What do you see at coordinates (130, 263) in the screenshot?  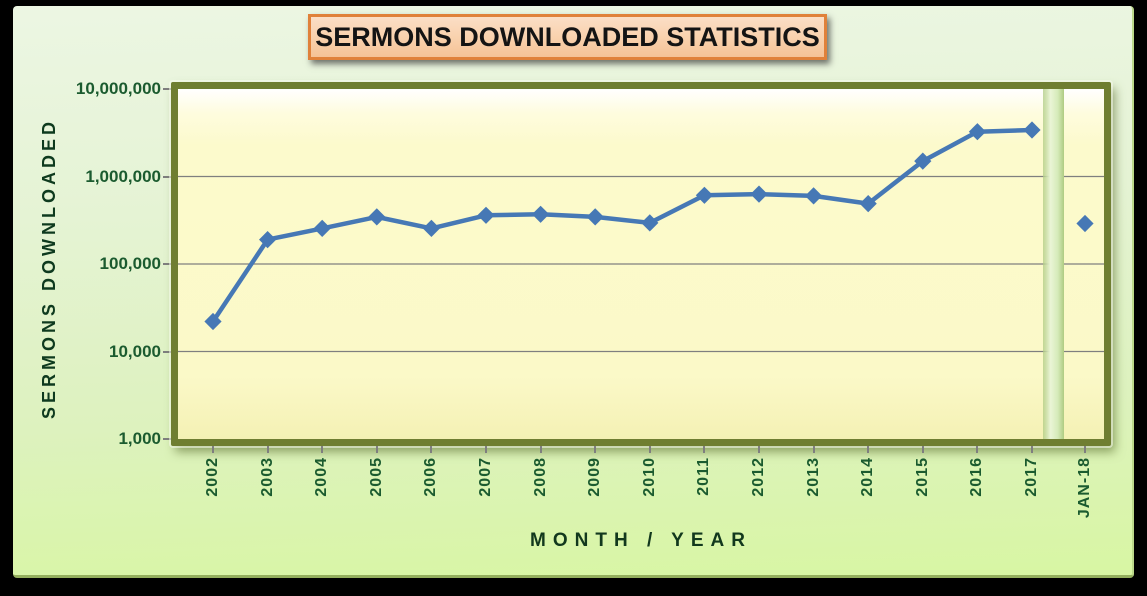 I see `y-tick-label: 100,000` at bounding box center [130, 263].